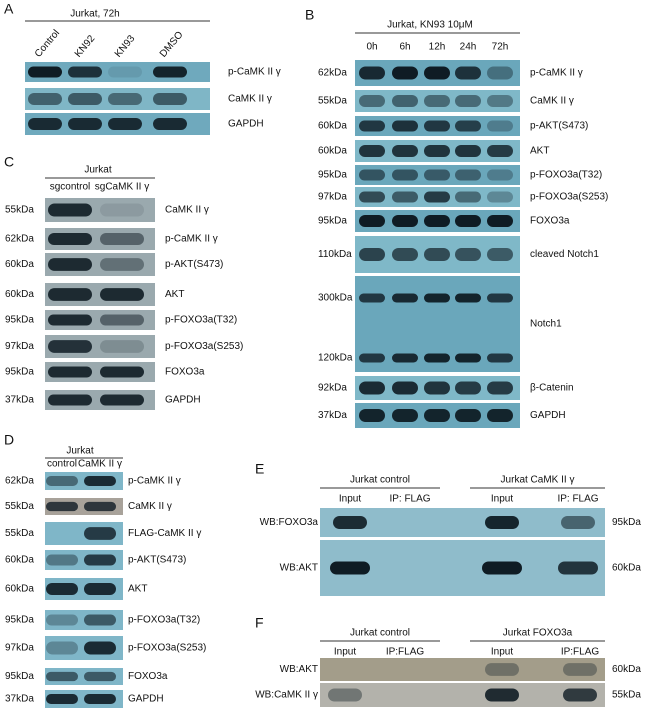 This screenshot has width=650, height=720. I want to click on protein-label: p-FOXO3a(T32), so click(566, 175).